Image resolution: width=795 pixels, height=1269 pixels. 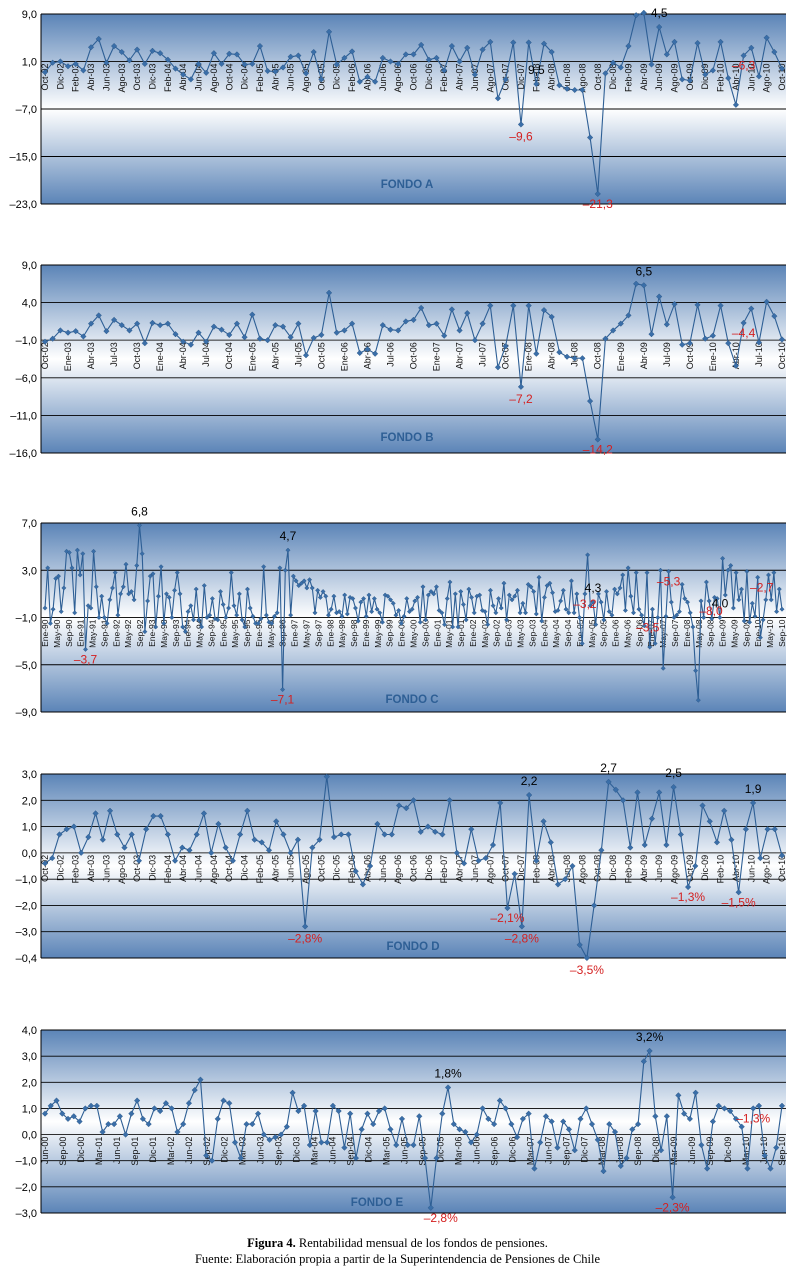 What do you see at coordinates (585, 604) in the screenshot?
I see `value-annotation: –3,2` at bounding box center [585, 604].